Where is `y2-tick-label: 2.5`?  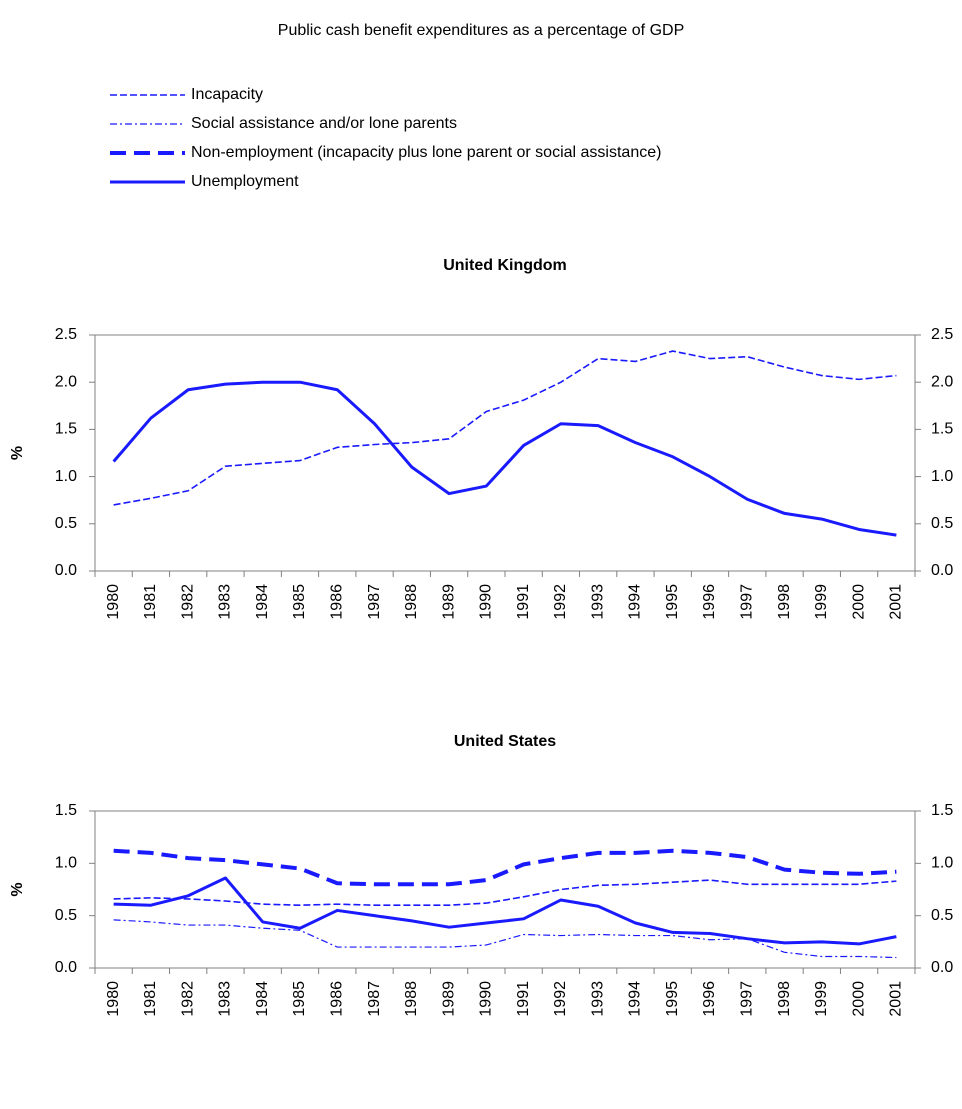
y2-tick-label: 2.5 is located at coordinates (942, 334).